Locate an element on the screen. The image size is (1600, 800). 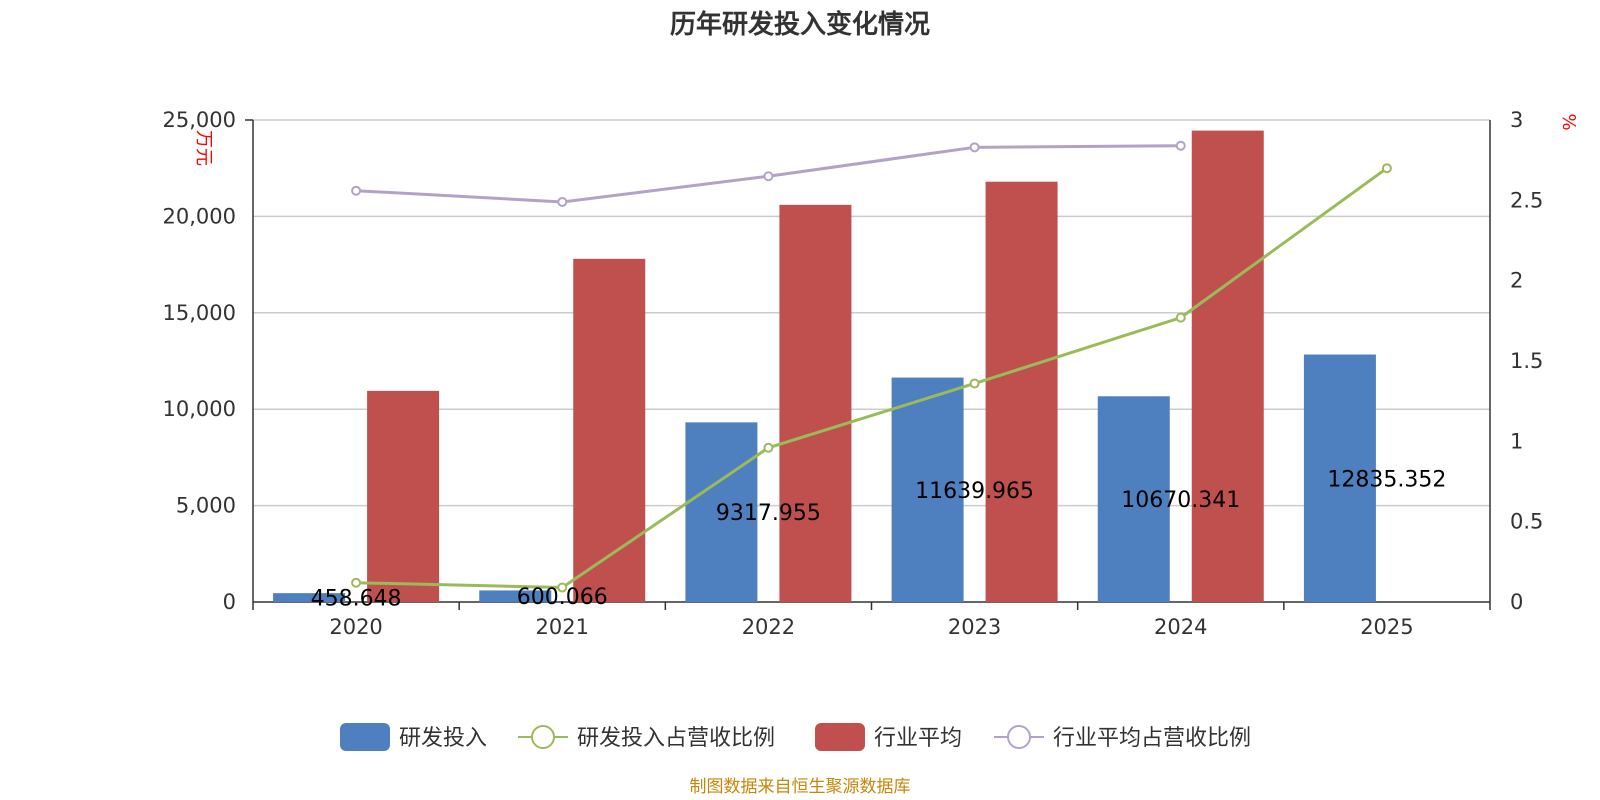
data-source: 制图数据来自恒生聚源数据库 is located at coordinates (800, 787).